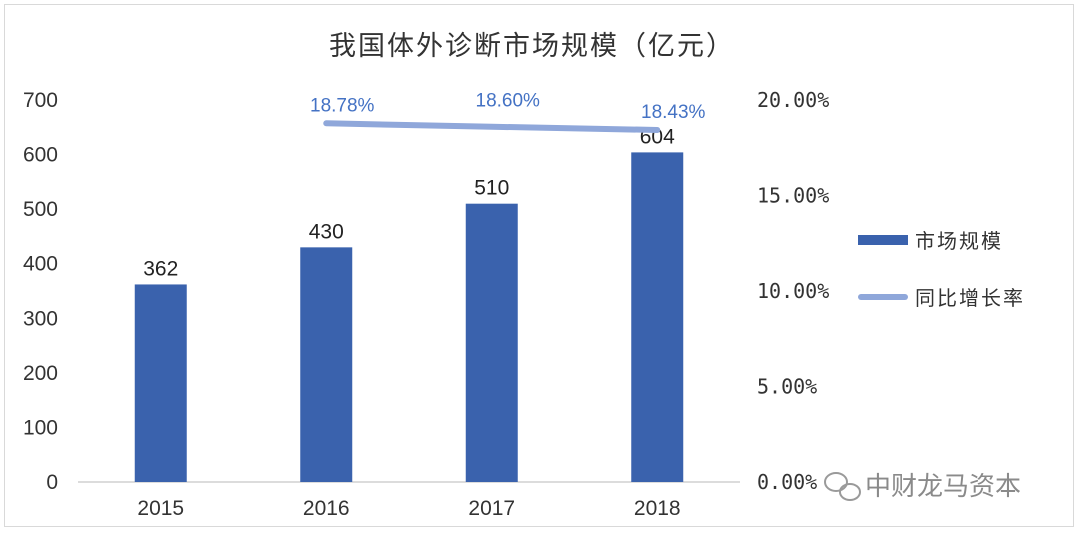 The height and width of the screenshot is (533, 1080). I want to click on y-tick-label: 300, so click(40, 318).